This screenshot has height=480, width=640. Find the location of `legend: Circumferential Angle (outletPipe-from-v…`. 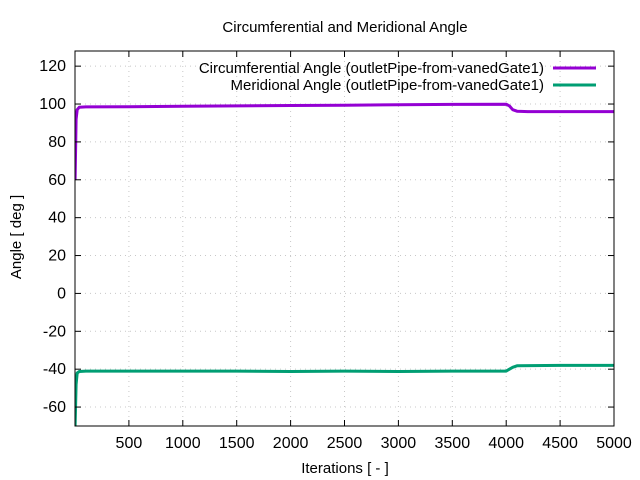

legend: Circumferential Angle (outletPipe-from-v… is located at coordinates (397, 77).